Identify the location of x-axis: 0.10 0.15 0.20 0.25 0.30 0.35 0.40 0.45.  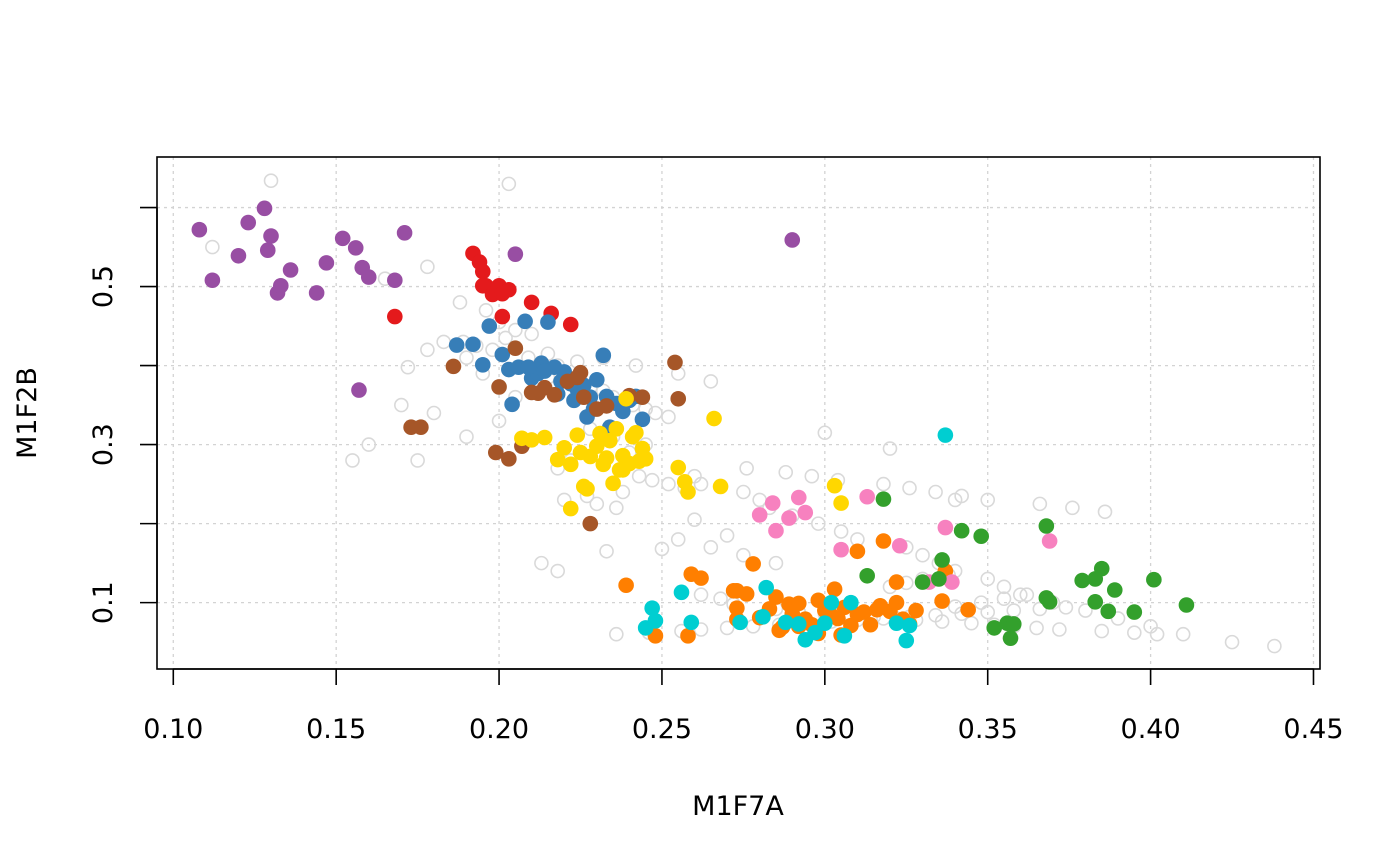
(743, 706).